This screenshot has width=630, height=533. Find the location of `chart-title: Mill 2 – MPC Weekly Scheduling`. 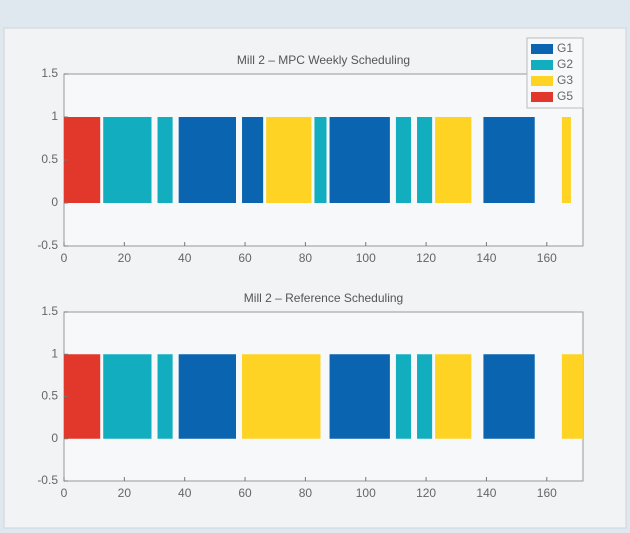

chart-title: Mill 2 – MPC Weekly Scheduling is located at coordinates (323, 60).